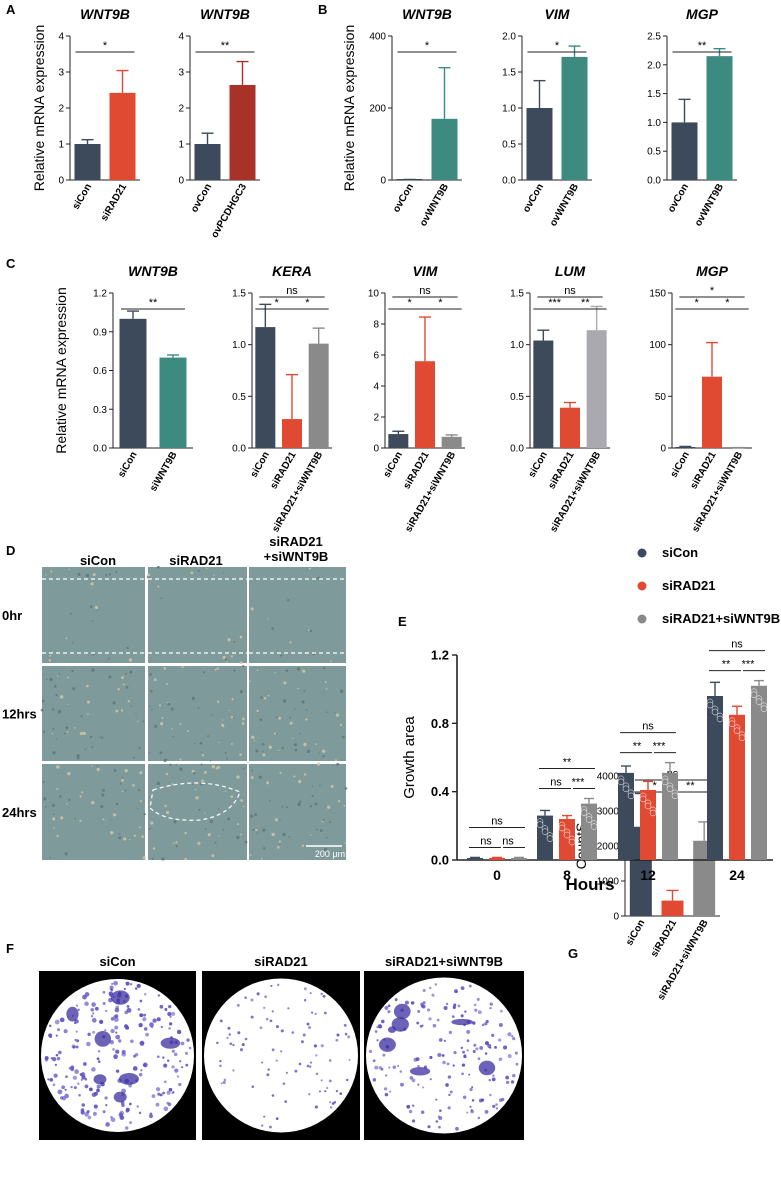 This screenshot has width=781, height=1185. Describe the element at coordinates (642, 619) in the screenshot. I see `legend-marker` at that location.